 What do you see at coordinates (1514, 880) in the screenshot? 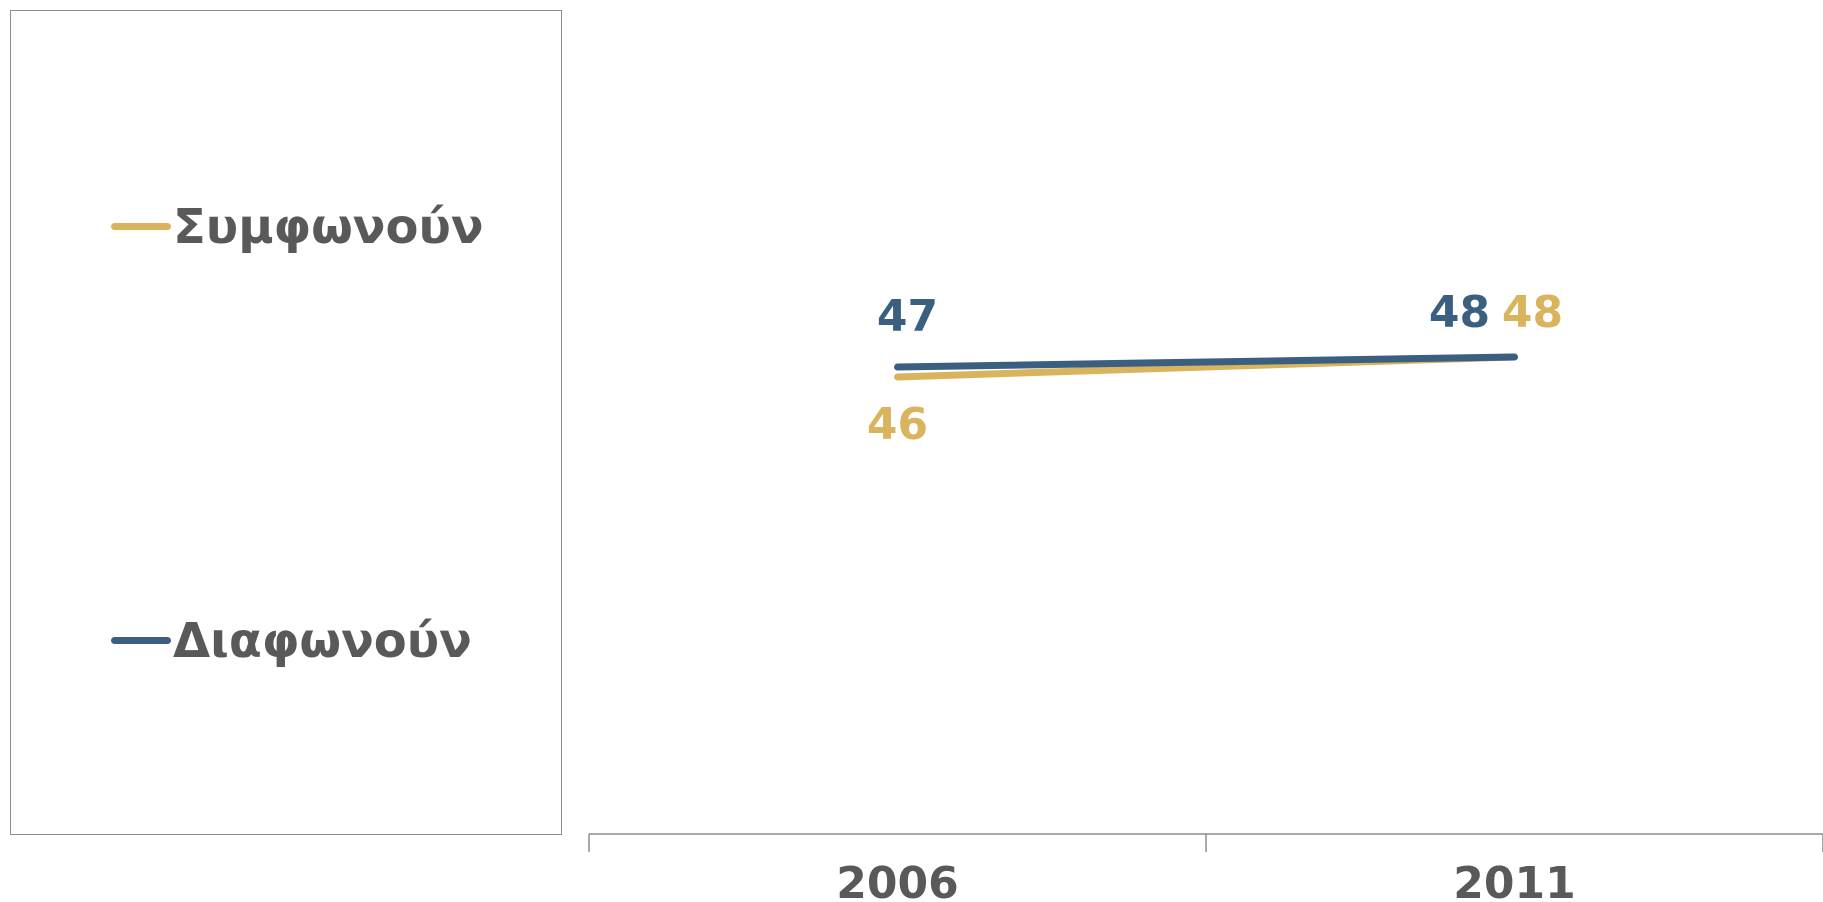
I see `x-tick-label: 2011` at bounding box center [1514, 880].